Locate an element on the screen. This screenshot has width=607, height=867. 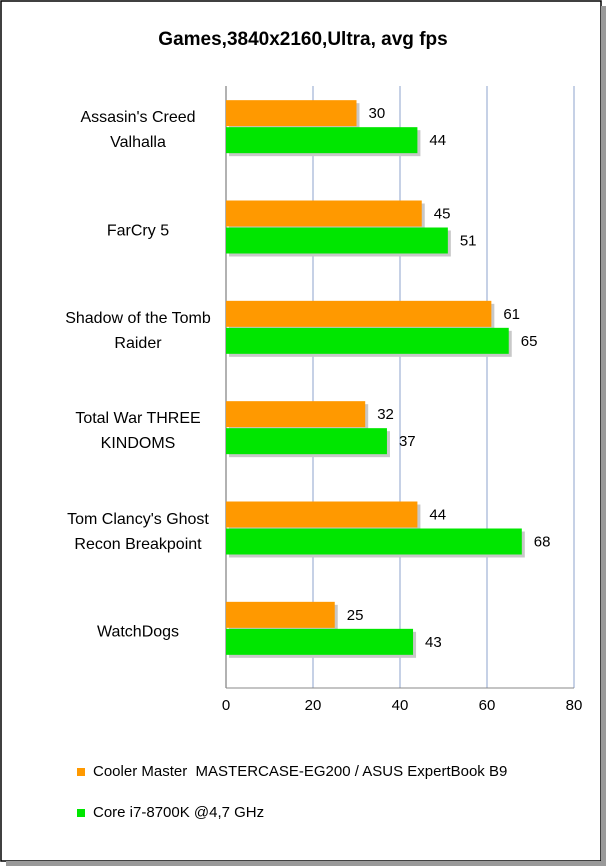
y-tick-label: Shadow of the Tomb Raider is located at coordinates (138, 330).